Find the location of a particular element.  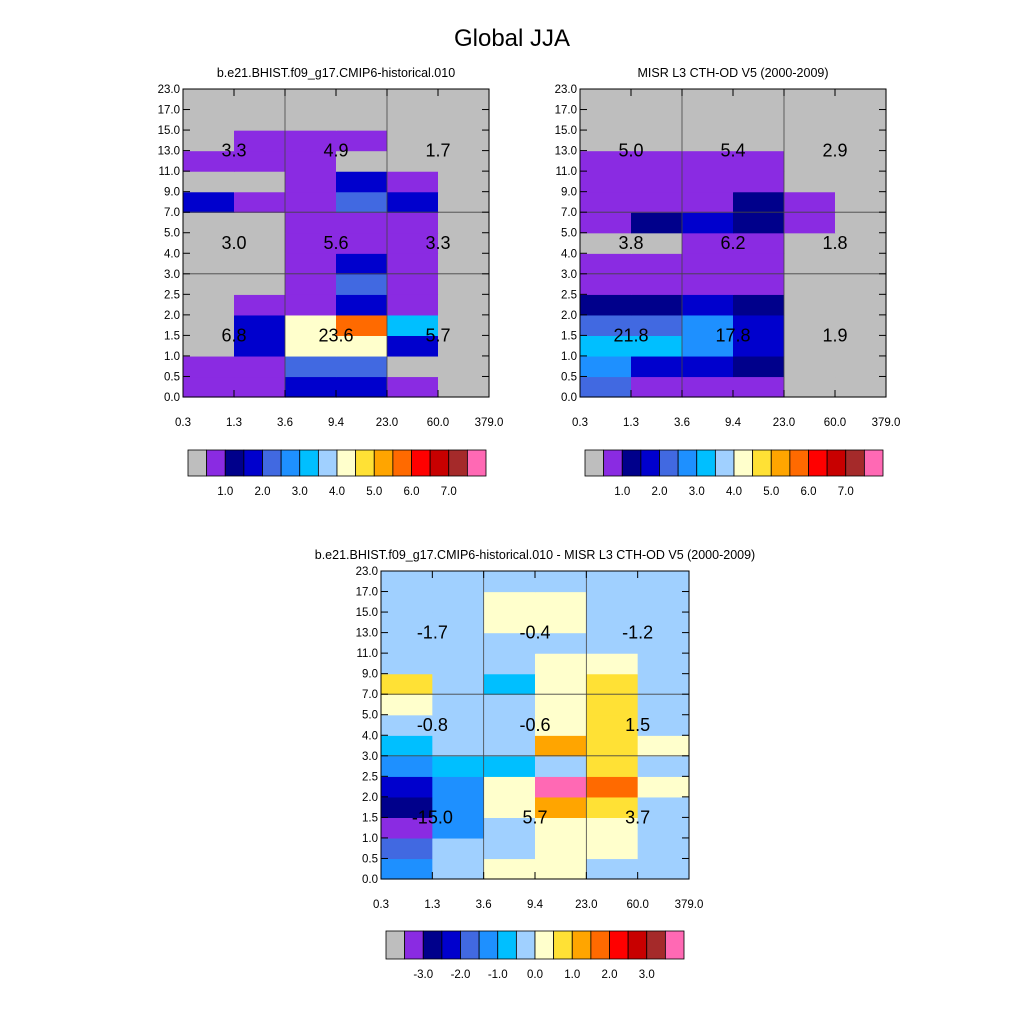

colorbar-tick-label: -2.0 is located at coordinates (461, 975).